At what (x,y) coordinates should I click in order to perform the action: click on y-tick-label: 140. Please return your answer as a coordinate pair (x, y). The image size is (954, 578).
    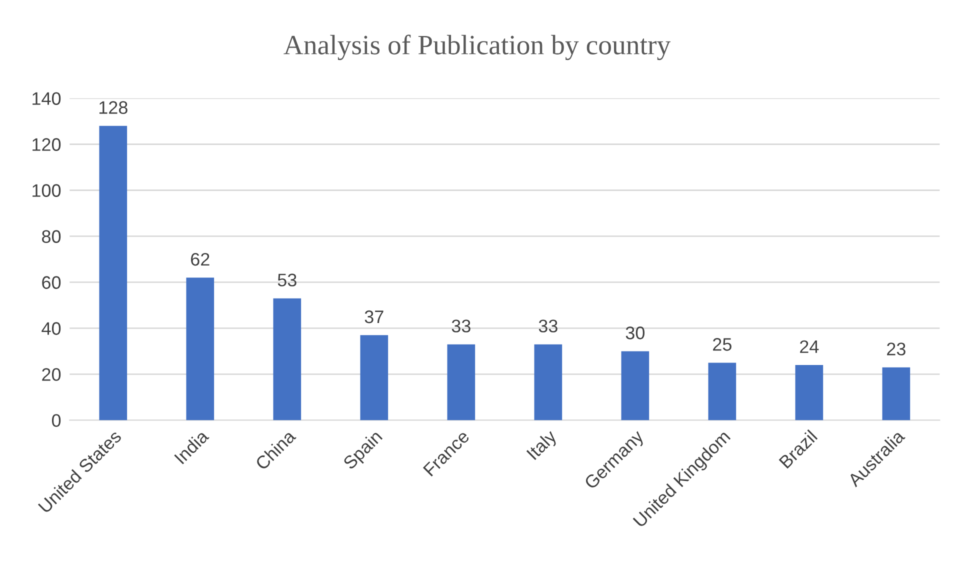
    Looking at the image, I should click on (46, 98).